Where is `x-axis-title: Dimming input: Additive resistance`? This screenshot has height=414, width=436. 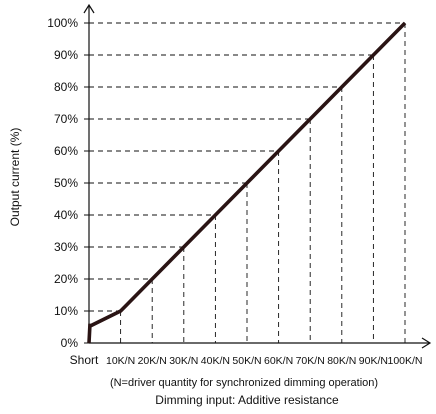
x-axis-title: Dimming input: Additive resistance is located at coordinates (247, 400).